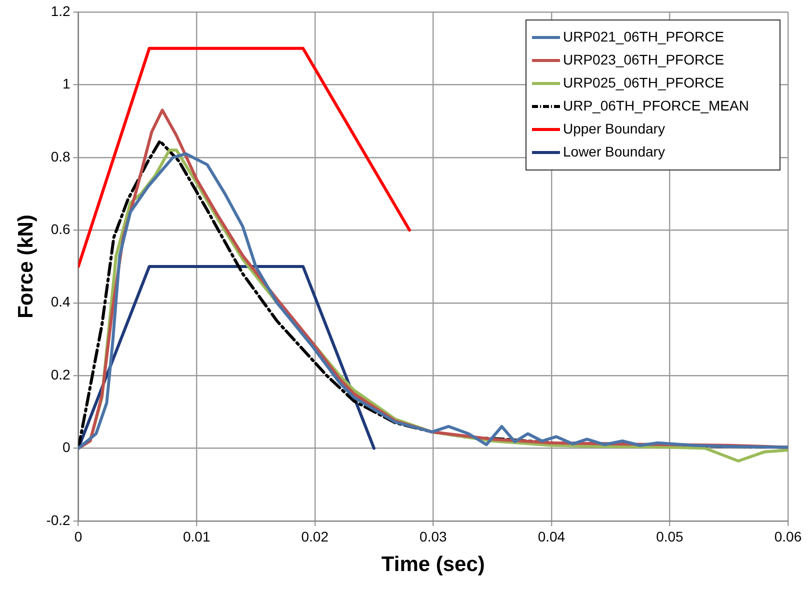  I want to click on y-tick-label: 0.2, so click(60, 374).